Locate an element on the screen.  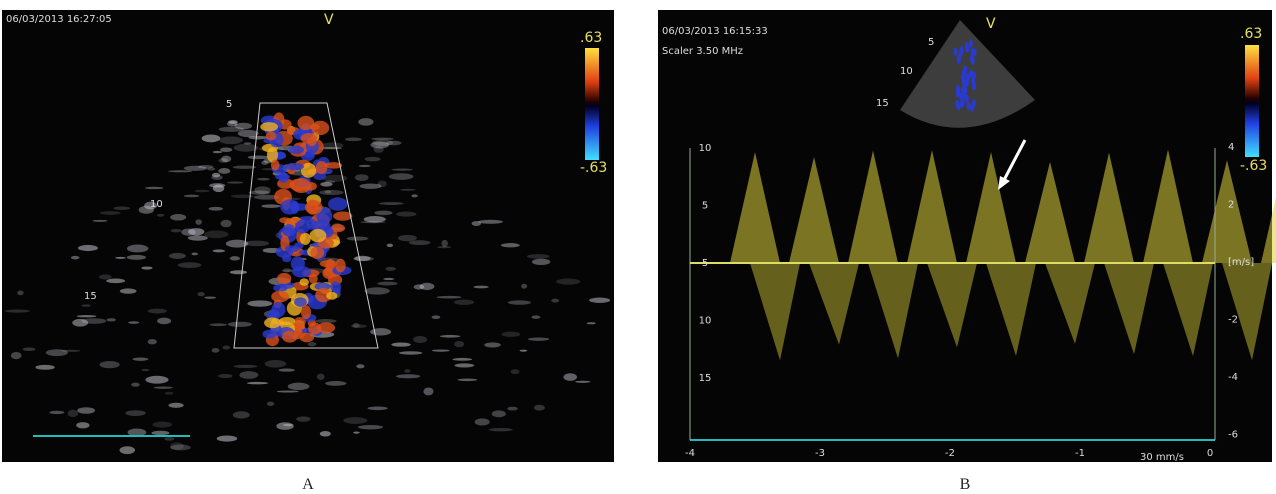
spectrum-down is located at coordinates (1247, 312).